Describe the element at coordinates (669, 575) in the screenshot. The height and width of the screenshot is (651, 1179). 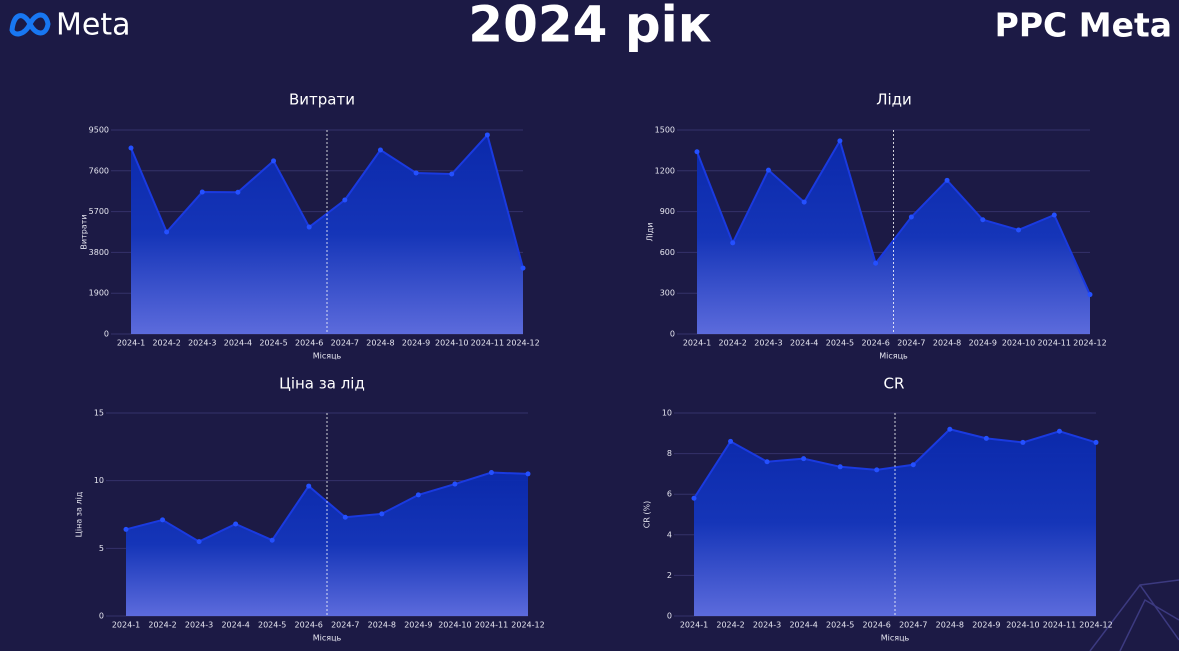
I see `y-tick-label: 2` at that location.